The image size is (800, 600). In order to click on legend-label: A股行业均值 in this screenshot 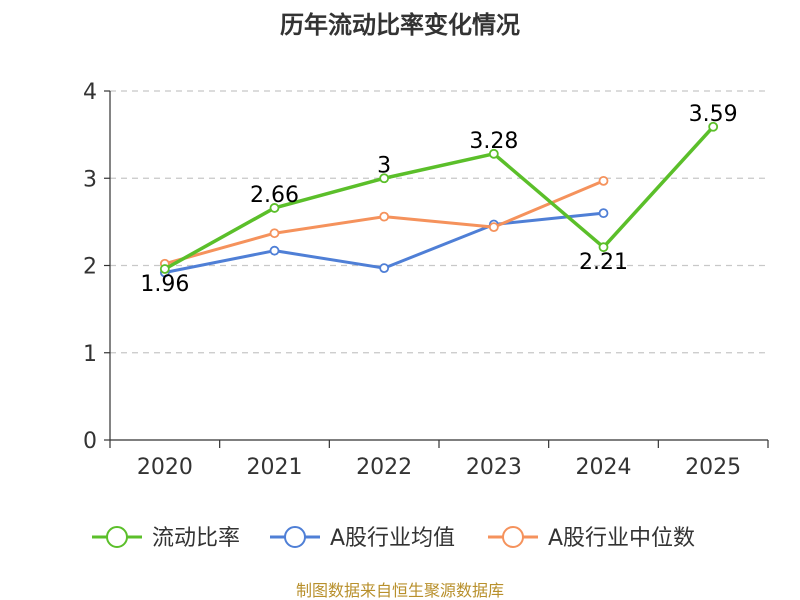, I will do `click(392, 538)`.